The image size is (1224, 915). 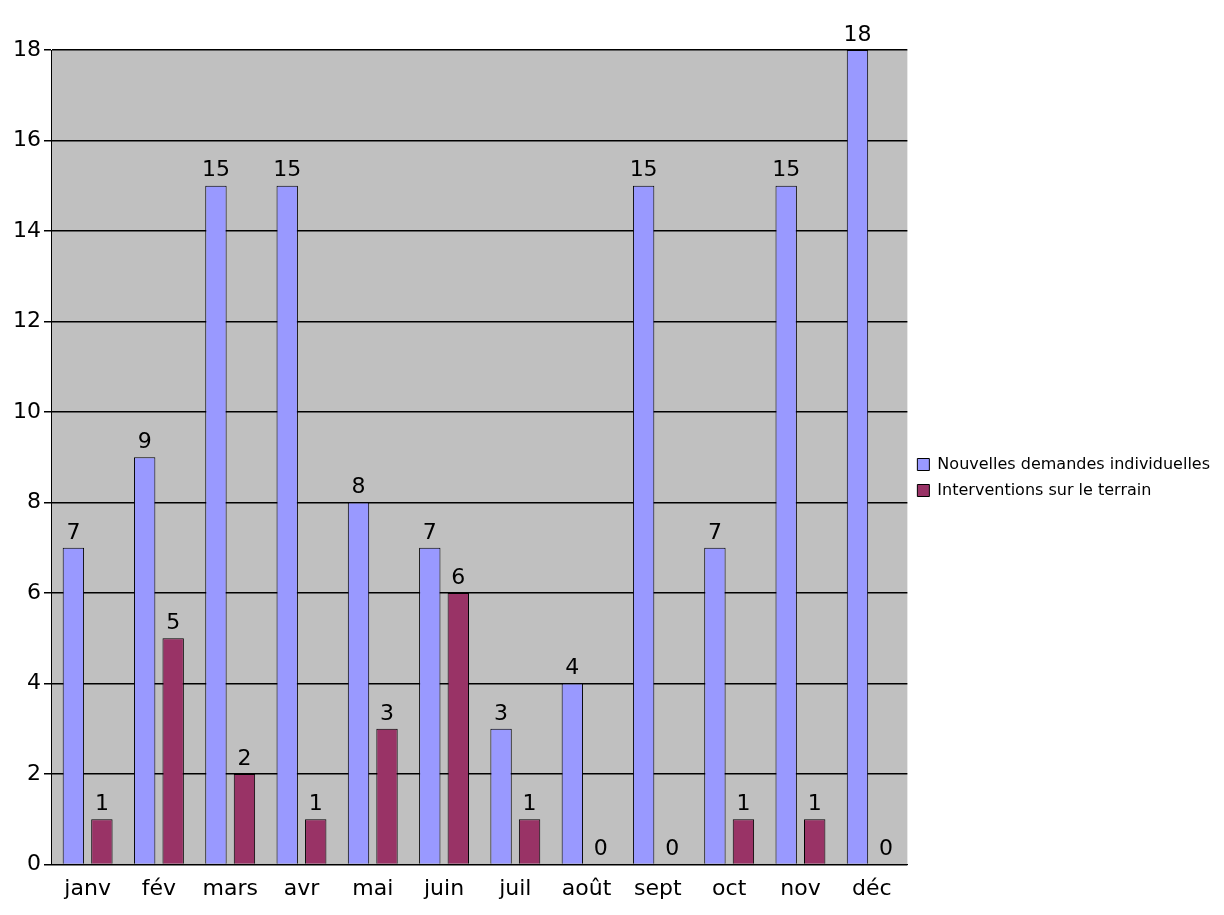 What do you see at coordinates (729, 887) in the screenshot?
I see `x-tick-label: oct` at bounding box center [729, 887].